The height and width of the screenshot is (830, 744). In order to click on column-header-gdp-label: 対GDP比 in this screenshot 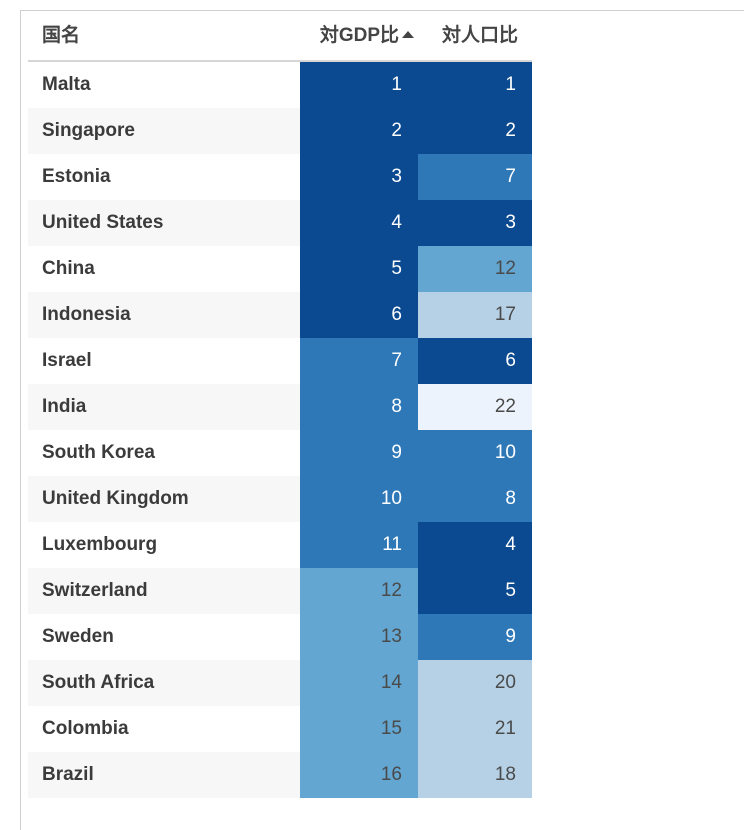, I will do `click(359, 35)`.